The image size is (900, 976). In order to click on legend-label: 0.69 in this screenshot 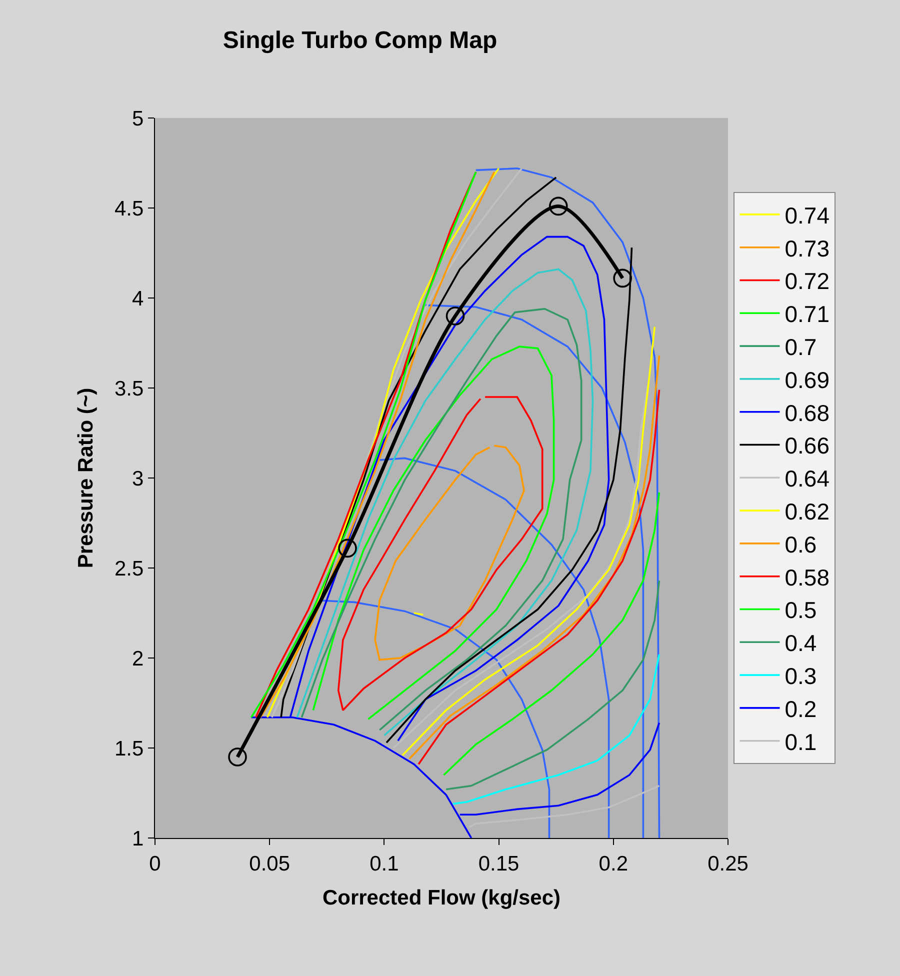, I will do `click(807, 379)`.